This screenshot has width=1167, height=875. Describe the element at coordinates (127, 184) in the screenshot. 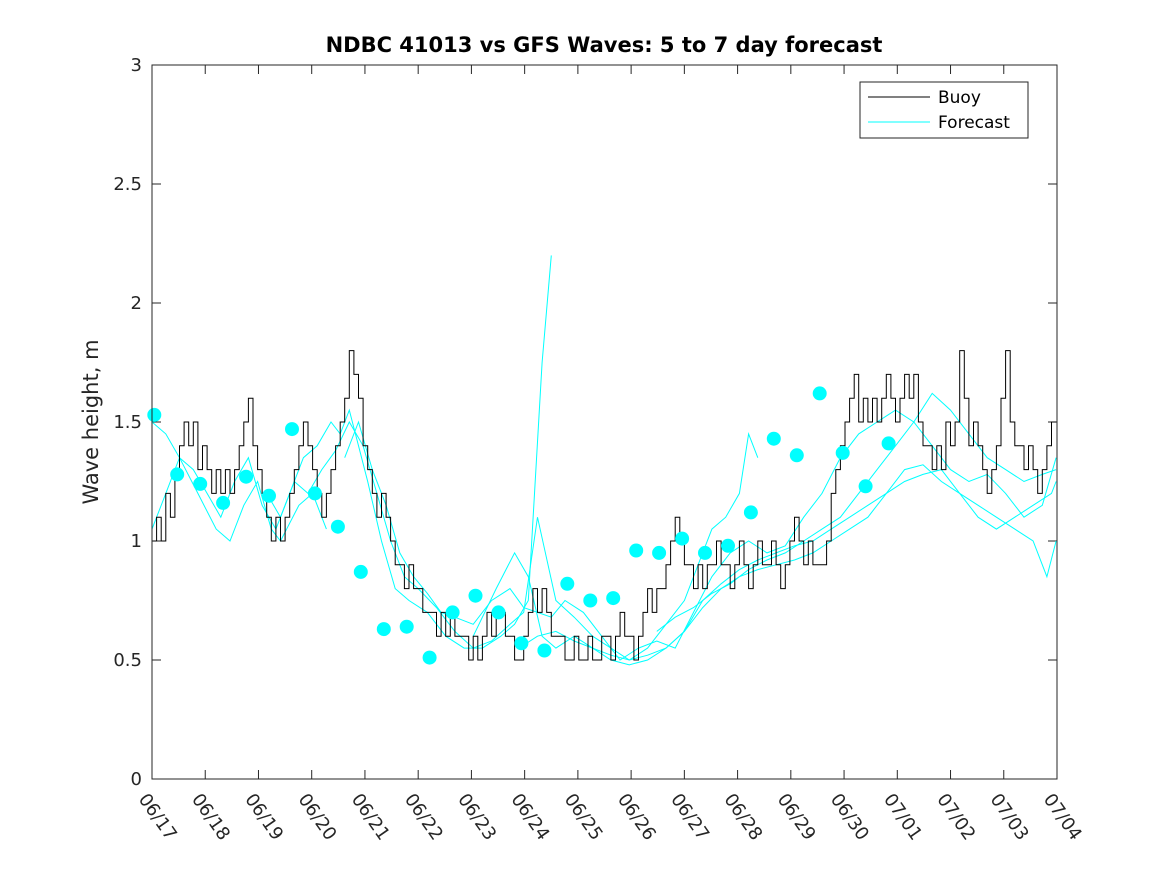

I see `y-tick-label: 2.5` at that location.